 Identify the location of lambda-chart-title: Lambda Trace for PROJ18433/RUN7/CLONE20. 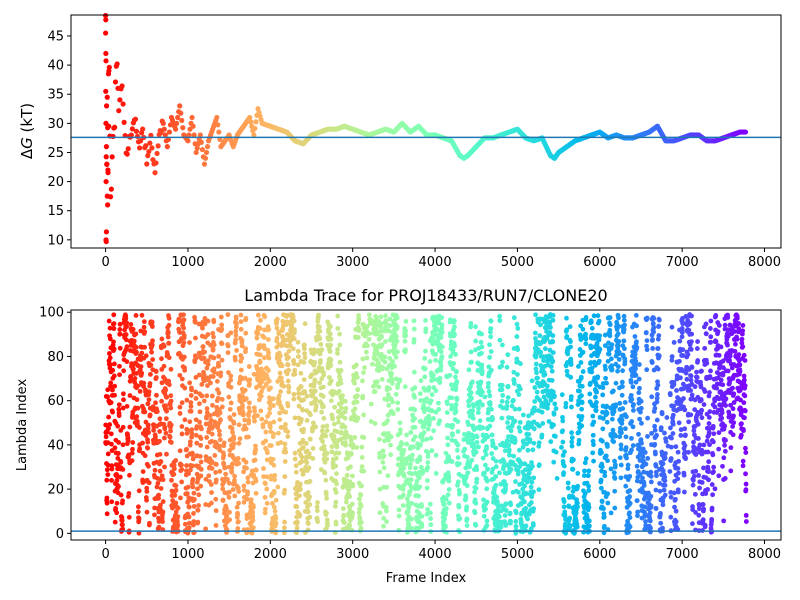
(425, 295).